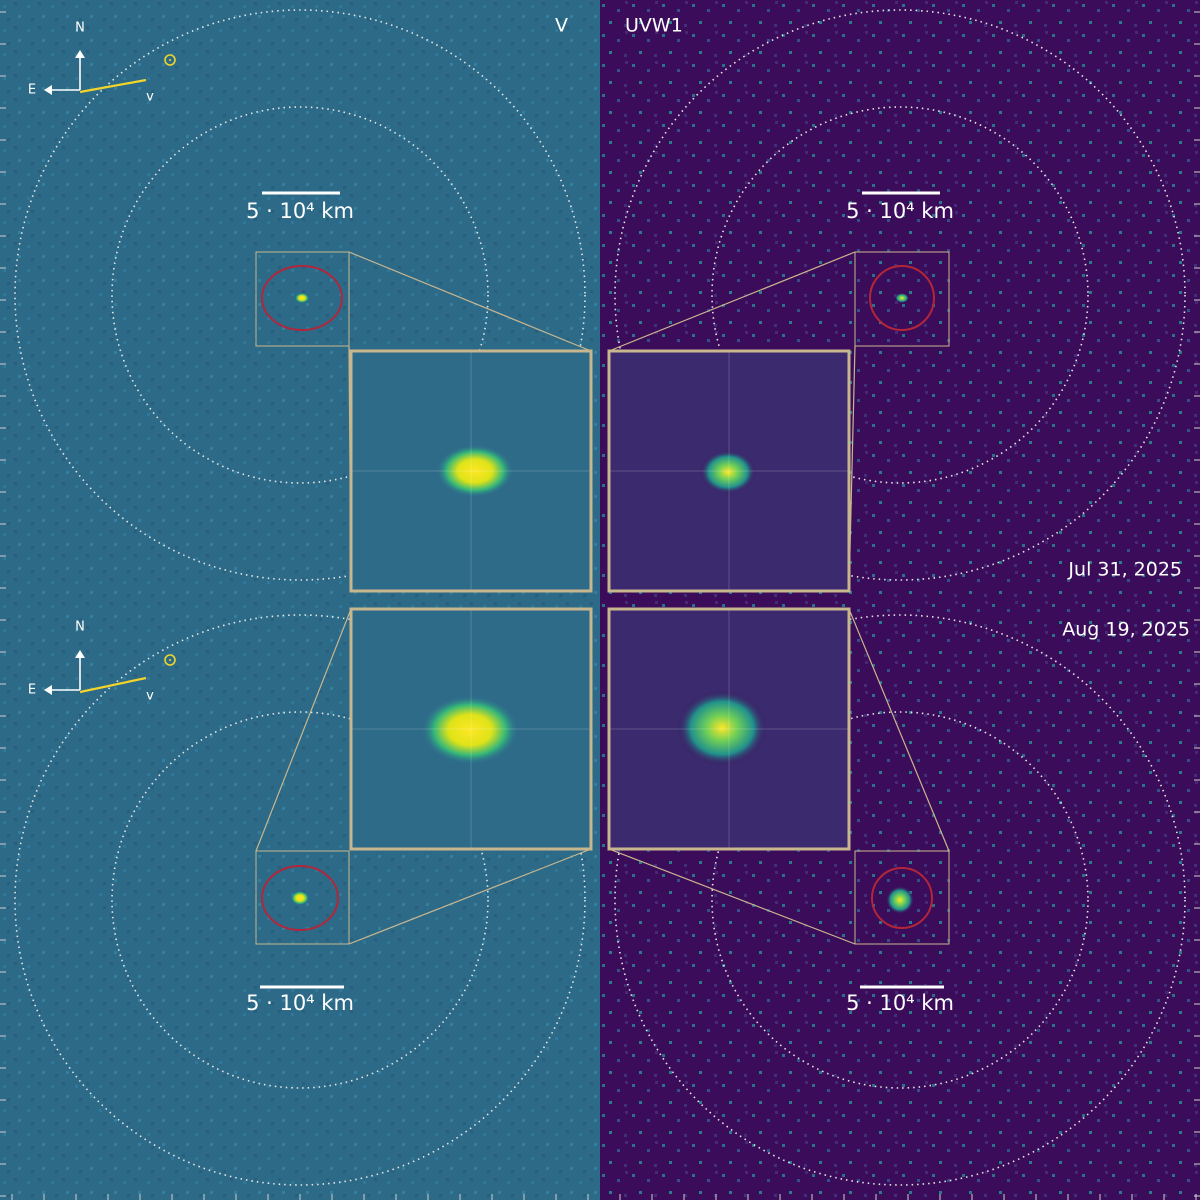  I want to click on date-label: Aug 19, 2025, so click(1126, 630).